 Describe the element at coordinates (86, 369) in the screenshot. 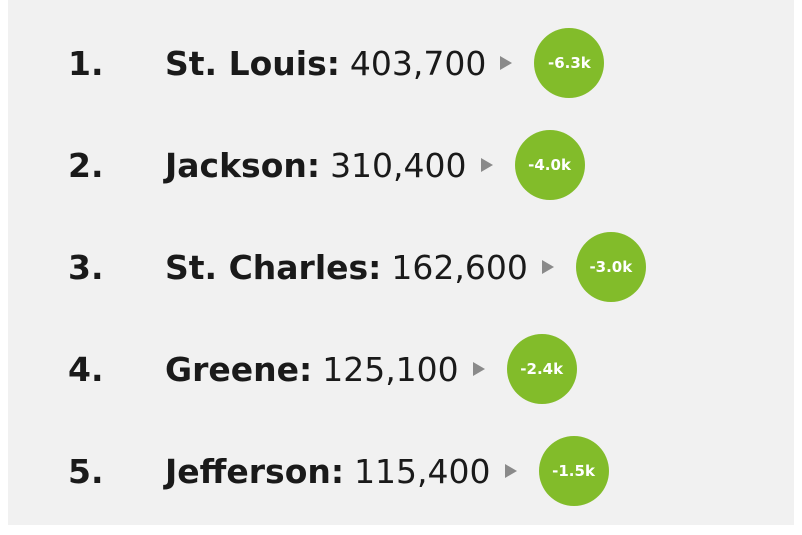

I see `rank: 4.` at that location.